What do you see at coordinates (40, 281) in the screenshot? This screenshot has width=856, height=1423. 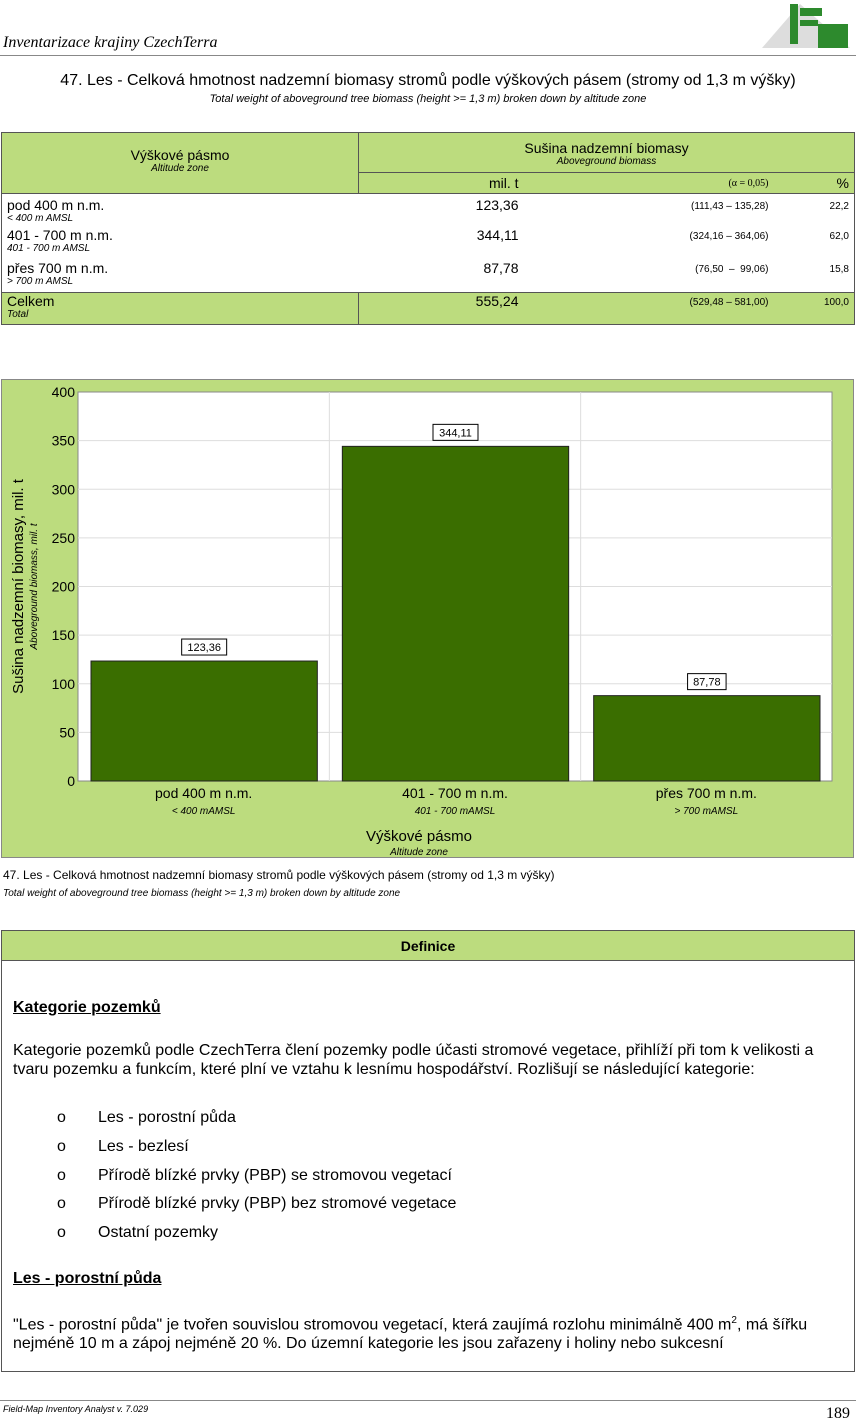 I see `zone-en: > 700 m AMSL` at bounding box center [40, 281].